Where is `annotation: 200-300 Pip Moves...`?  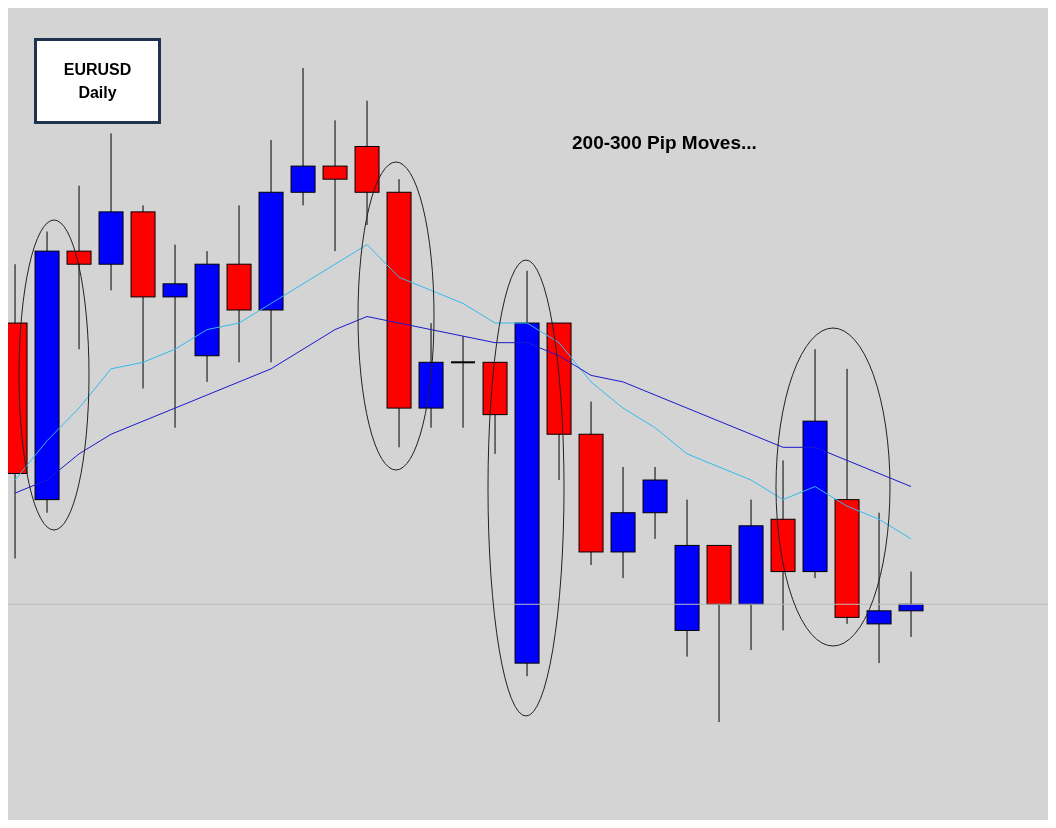 annotation: 200-300 Pip Moves... is located at coordinates (664, 143).